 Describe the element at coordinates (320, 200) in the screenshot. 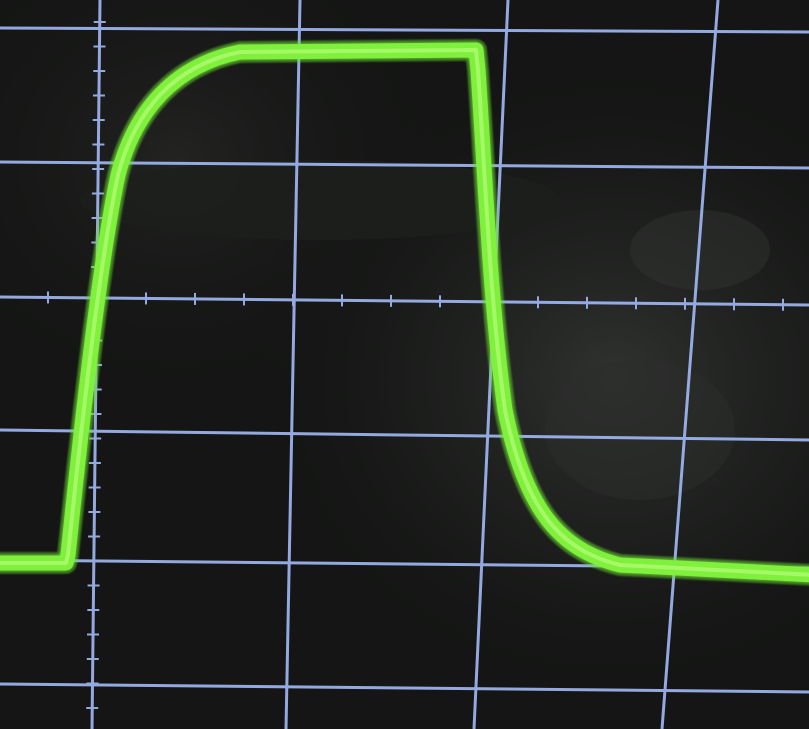

I see `reflection-shadow` at that location.